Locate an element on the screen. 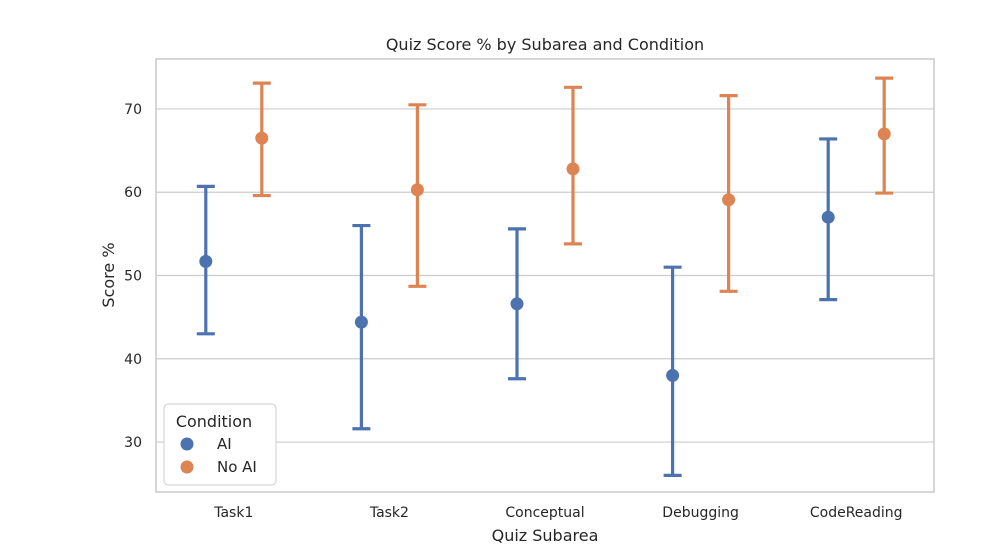 The image size is (1005, 559). legend: Condition AI No AI is located at coordinates (220, 444).